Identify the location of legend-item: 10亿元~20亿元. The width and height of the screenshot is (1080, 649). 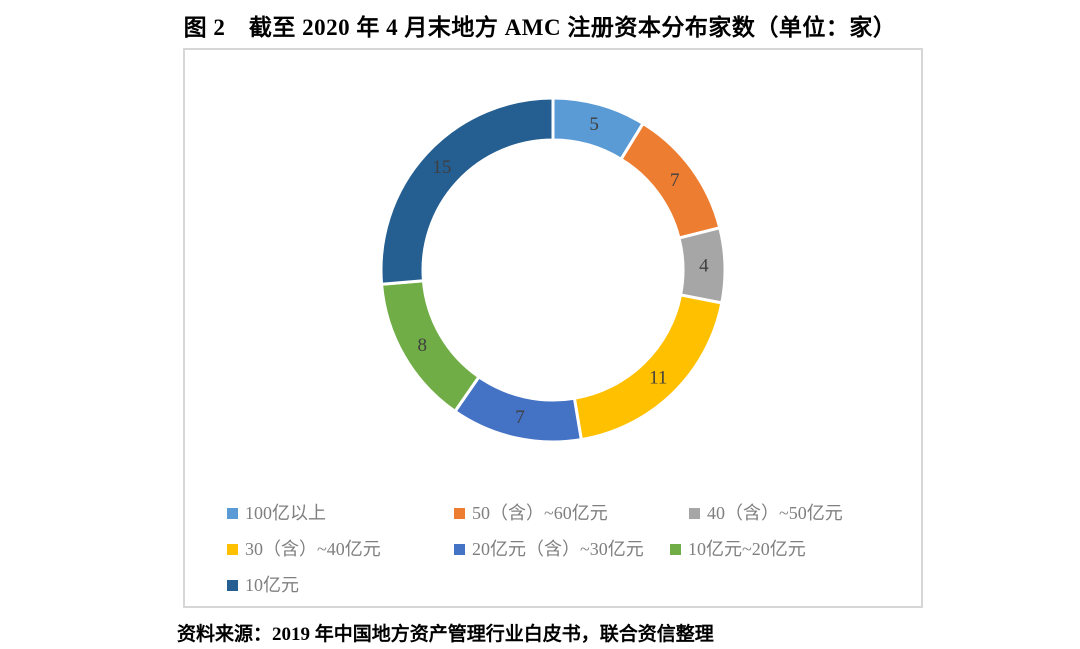
(738, 549).